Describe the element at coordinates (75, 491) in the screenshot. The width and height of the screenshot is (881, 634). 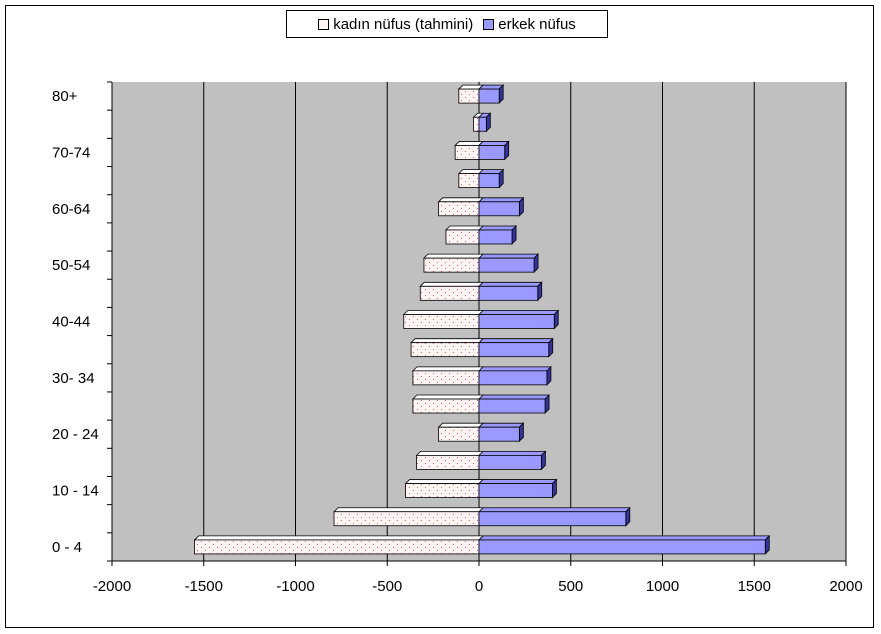
I see `y-tick-label: 10 - 14` at that location.